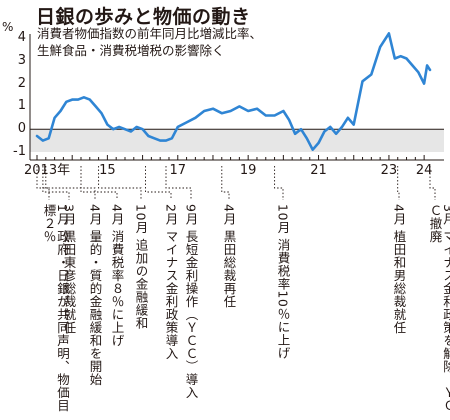 This screenshot has width=450, height=420. What do you see at coordinates (19, 151) in the screenshot?
I see `y-tick-label: -1` at bounding box center [19, 151].